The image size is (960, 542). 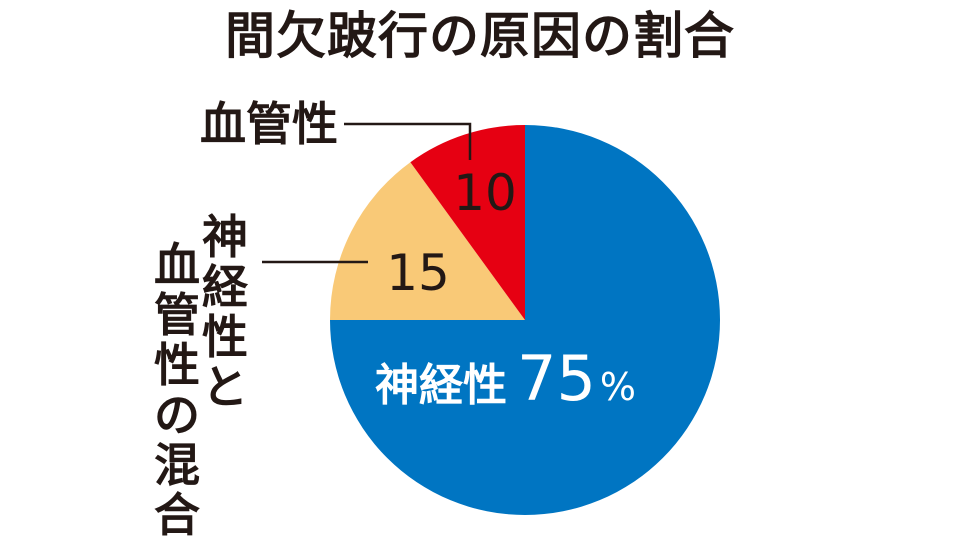 I want to click on slice-label-neural: 神経性 75%, so click(x=505, y=378).